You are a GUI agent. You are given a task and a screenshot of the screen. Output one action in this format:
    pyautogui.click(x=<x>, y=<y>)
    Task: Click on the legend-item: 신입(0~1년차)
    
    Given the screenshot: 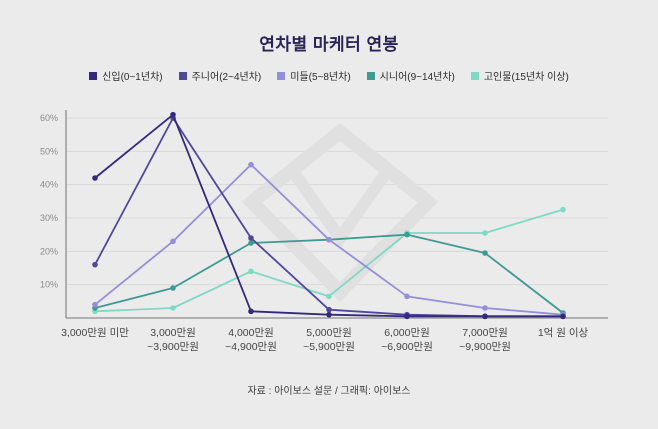 What is the action you would take?
    pyautogui.click(x=126, y=75)
    